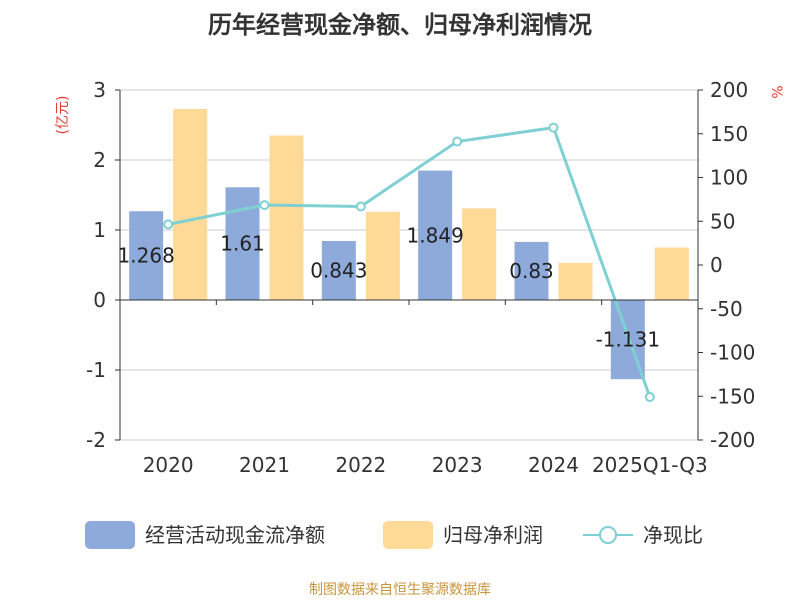 Image resolution: width=800 pixels, height=600 pixels. I want to click on bar-value-label: 1.61, so click(242, 244).